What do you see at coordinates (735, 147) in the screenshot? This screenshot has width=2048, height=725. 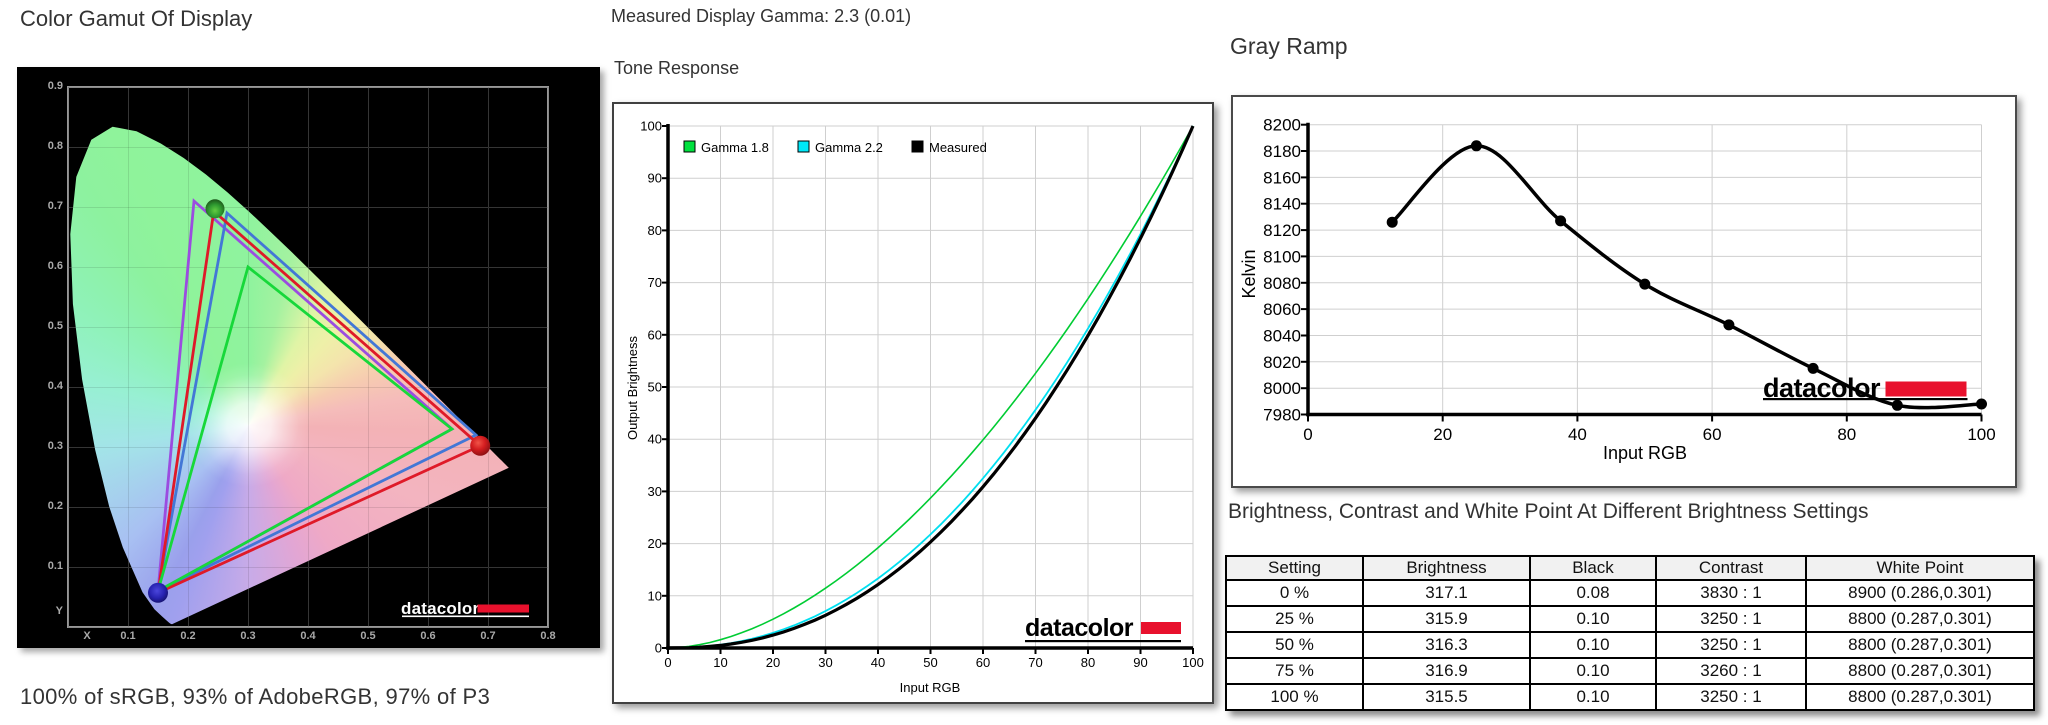 I see `svg-text: Gamma 1.8` at bounding box center [735, 147].